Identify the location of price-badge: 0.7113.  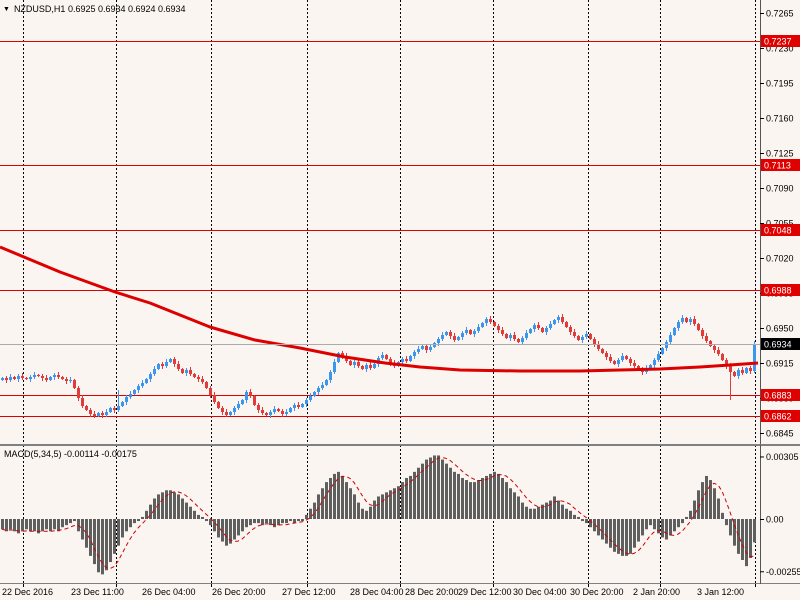
(780, 165).